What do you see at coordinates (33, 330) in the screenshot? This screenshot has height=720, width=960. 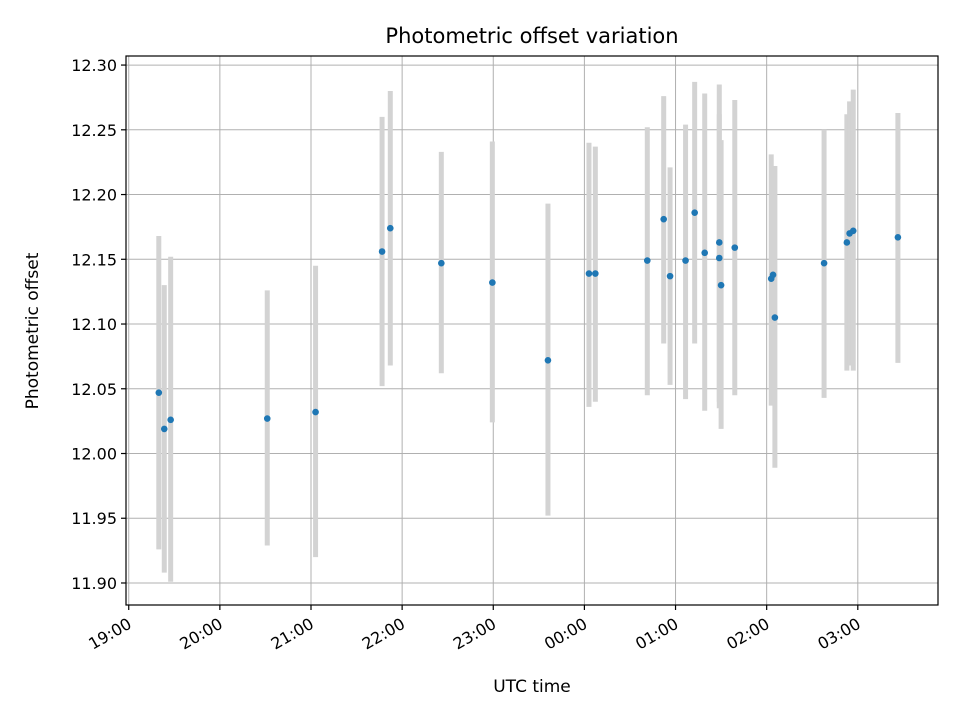 I see `y-axis-label: Photometric offset` at bounding box center [33, 330].